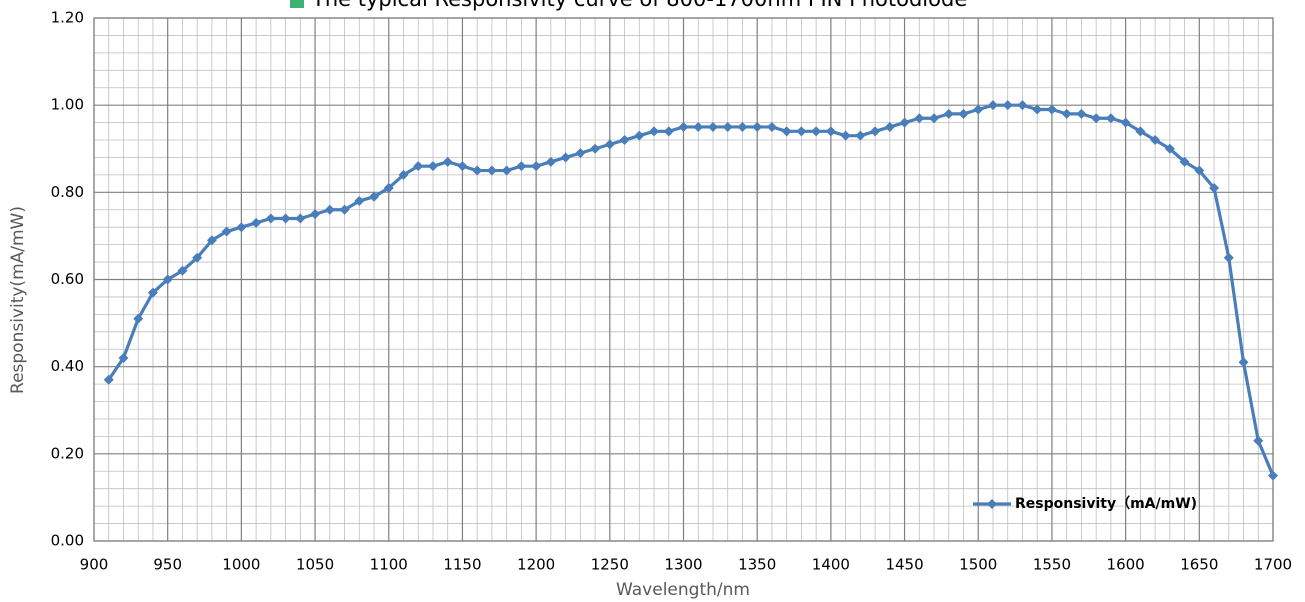 Image resolution: width=1305 pixels, height=602 pixels. Describe the element at coordinates (1273, 565) in the screenshot. I see `x-tick-label: 1700` at that location.